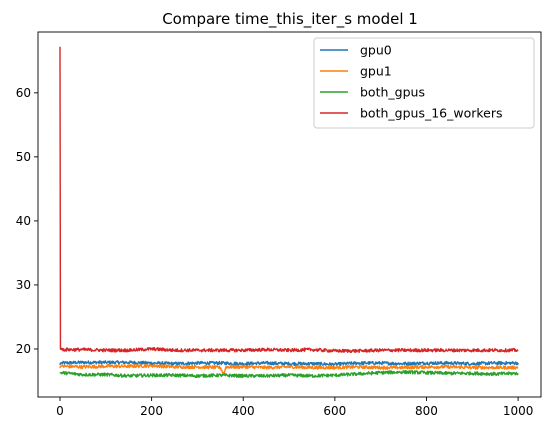 The image size is (543, 435). I want to click on series-line-both-gpus, so click(289, 374).